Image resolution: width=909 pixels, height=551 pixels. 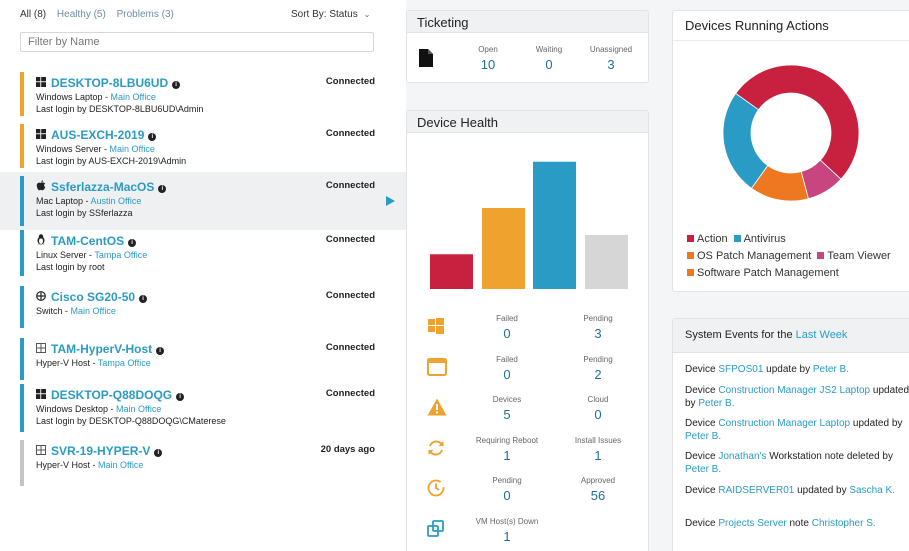 I want to click on legend-label: OS Patch Management, so click(x=754, y=256).